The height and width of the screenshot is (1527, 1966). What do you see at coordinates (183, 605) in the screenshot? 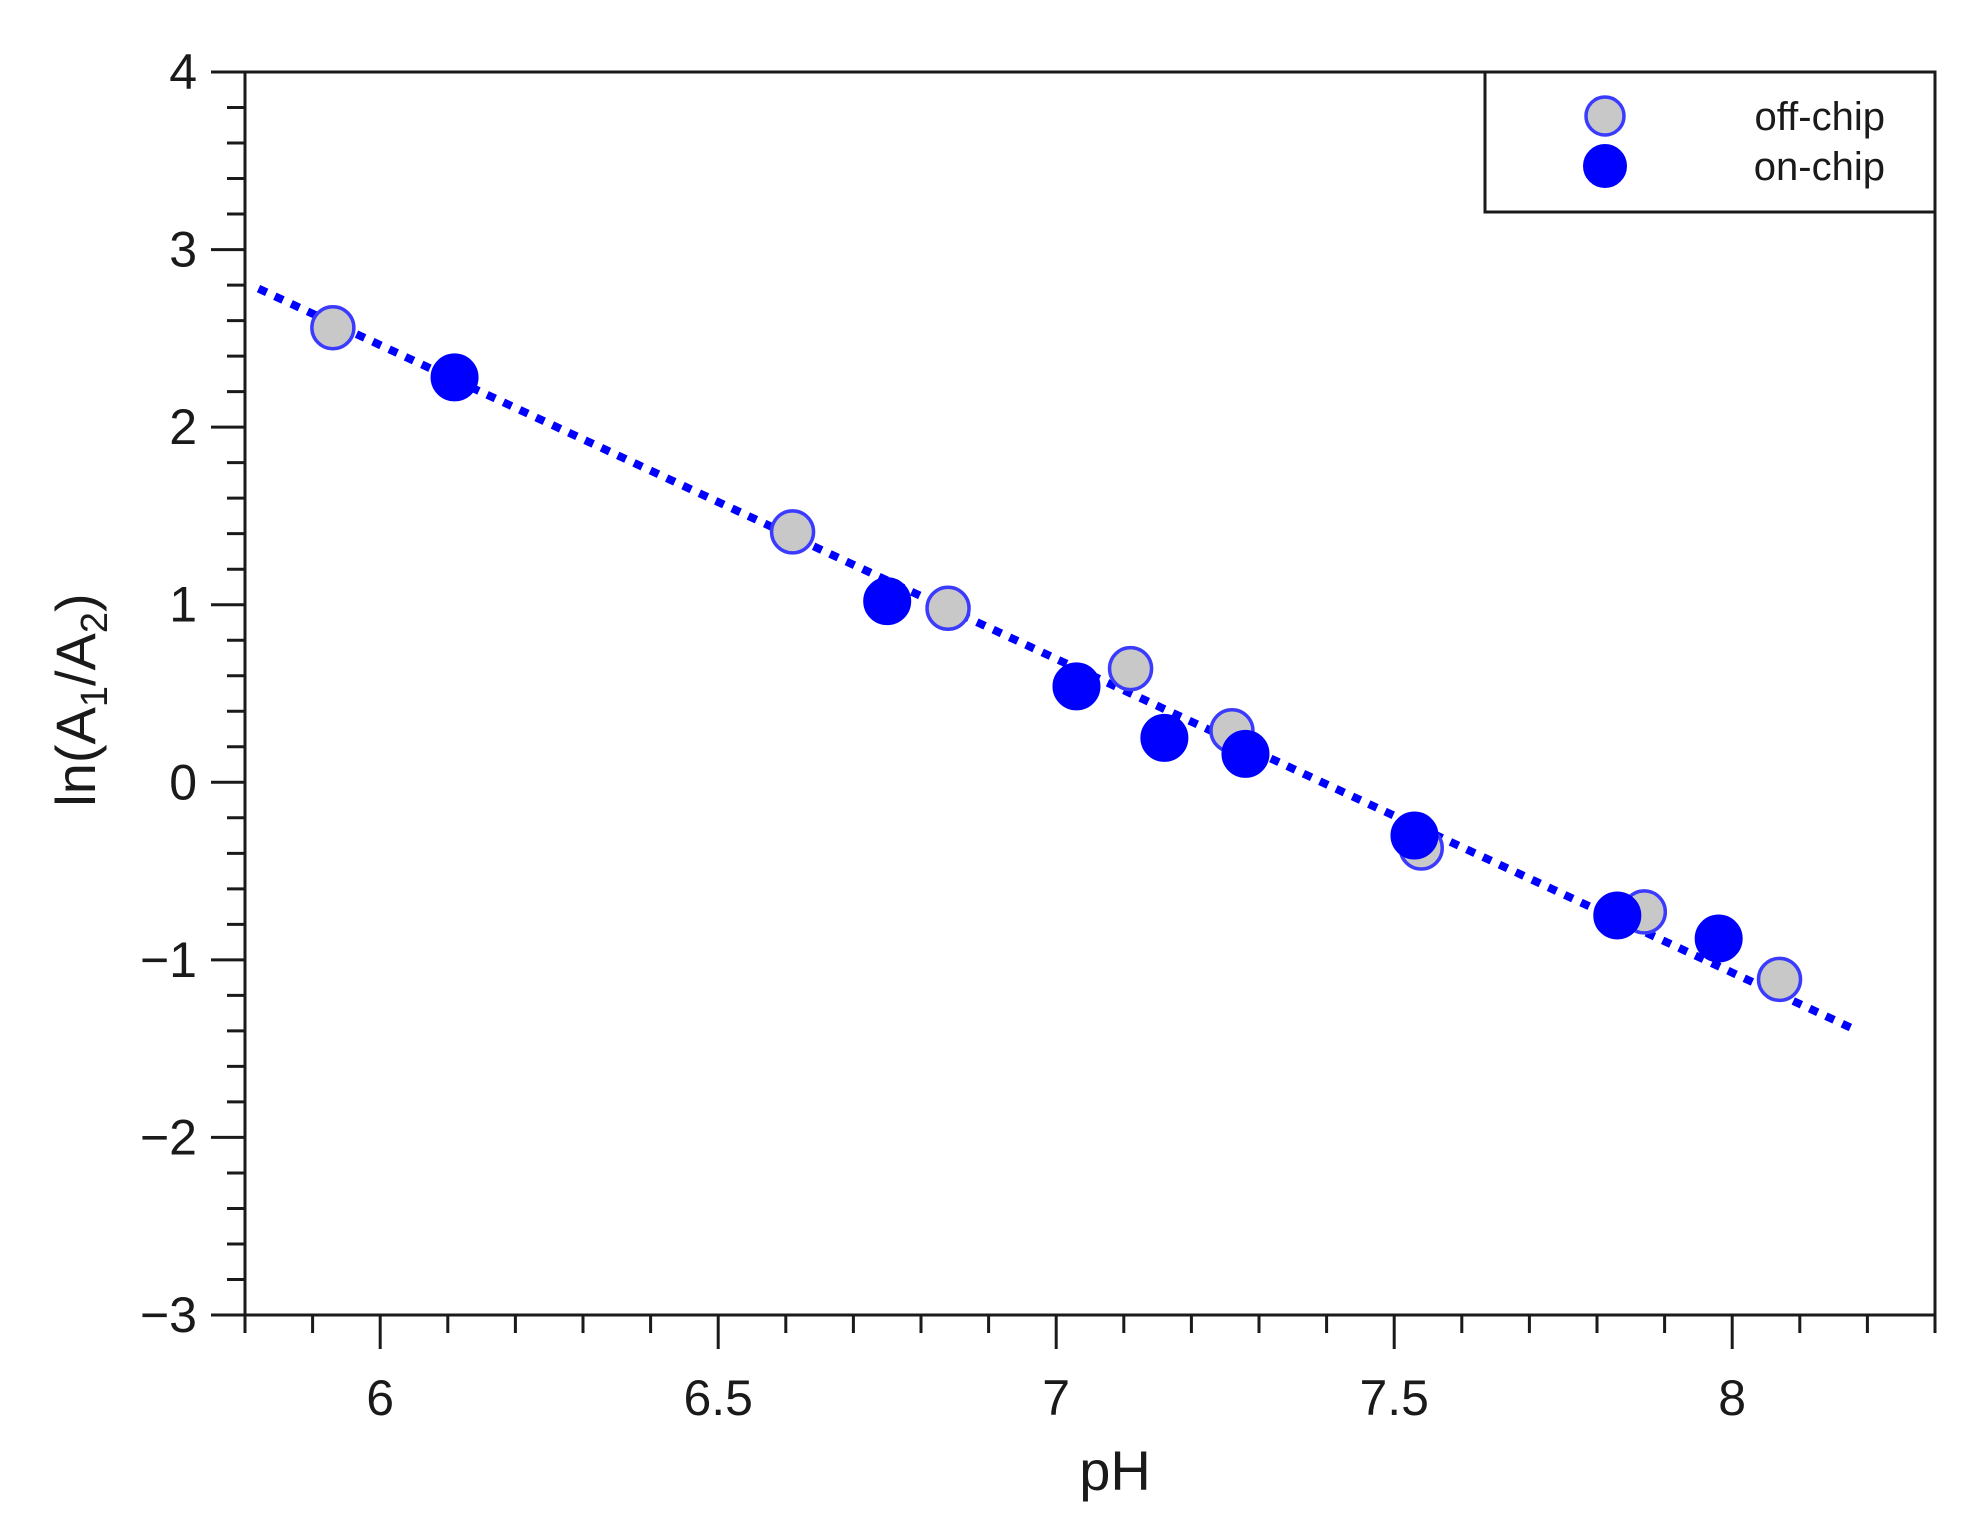
I see `y-tick-label: 1` at bounding box center [183, 605].